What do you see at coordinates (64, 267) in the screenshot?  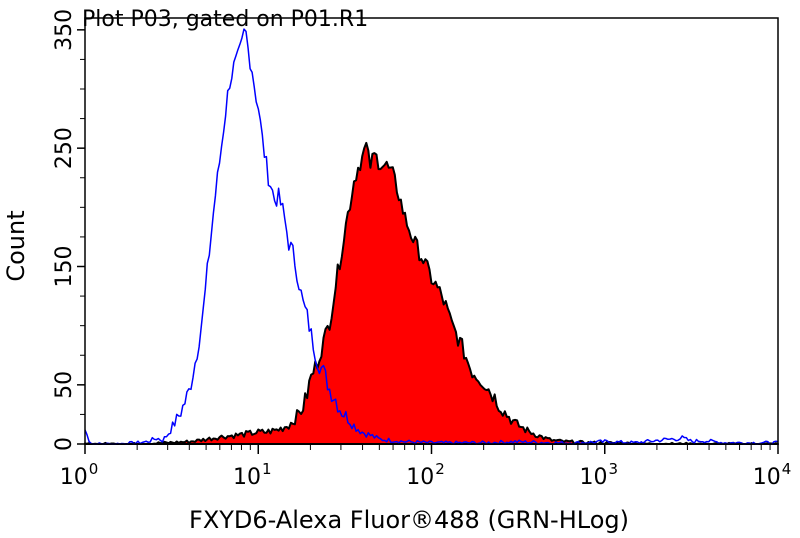 I see `y-tick-label: 150` at bounding box center [64, 267].